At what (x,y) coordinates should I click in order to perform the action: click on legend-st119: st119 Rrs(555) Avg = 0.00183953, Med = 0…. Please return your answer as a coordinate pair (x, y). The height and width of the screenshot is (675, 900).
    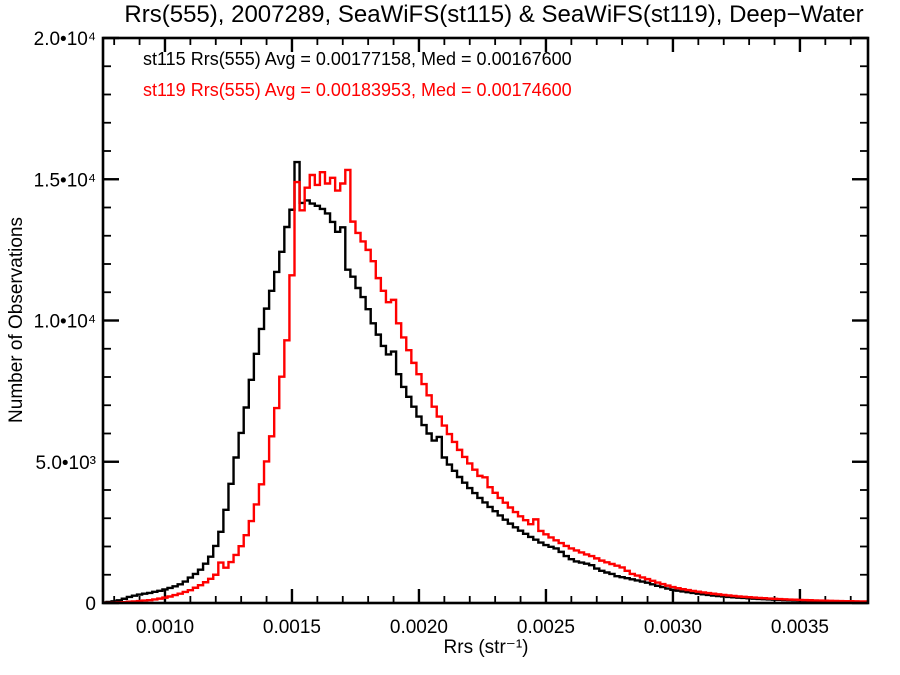
    Looking at the image, I should click on (357, 90).